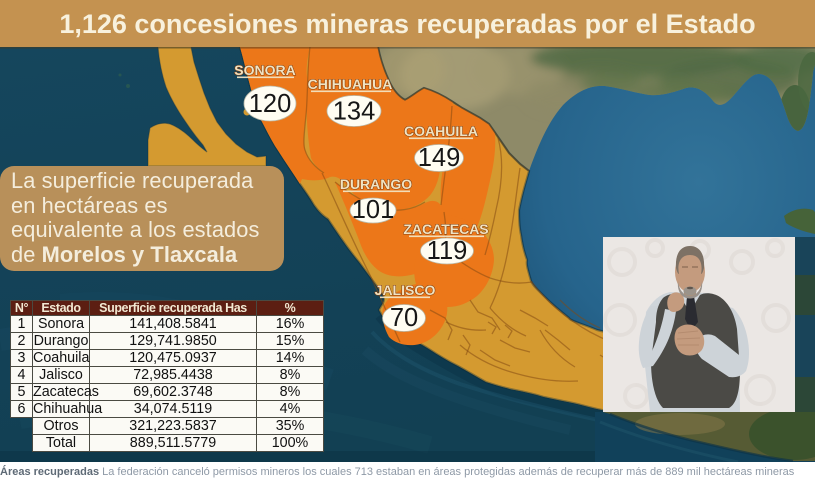 This screenshot has width=815, height=486. I want to click on svg-text: 101, so click(373, 210).